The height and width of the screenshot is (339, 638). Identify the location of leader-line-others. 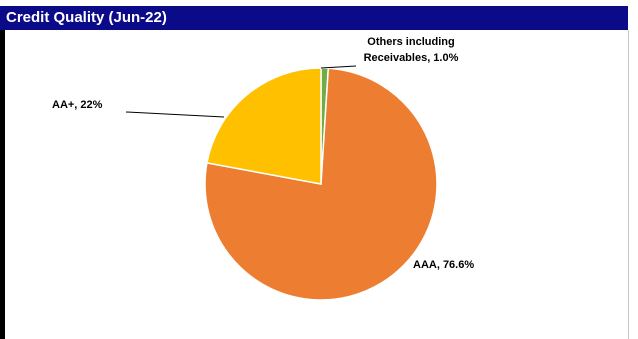
(338, 67).